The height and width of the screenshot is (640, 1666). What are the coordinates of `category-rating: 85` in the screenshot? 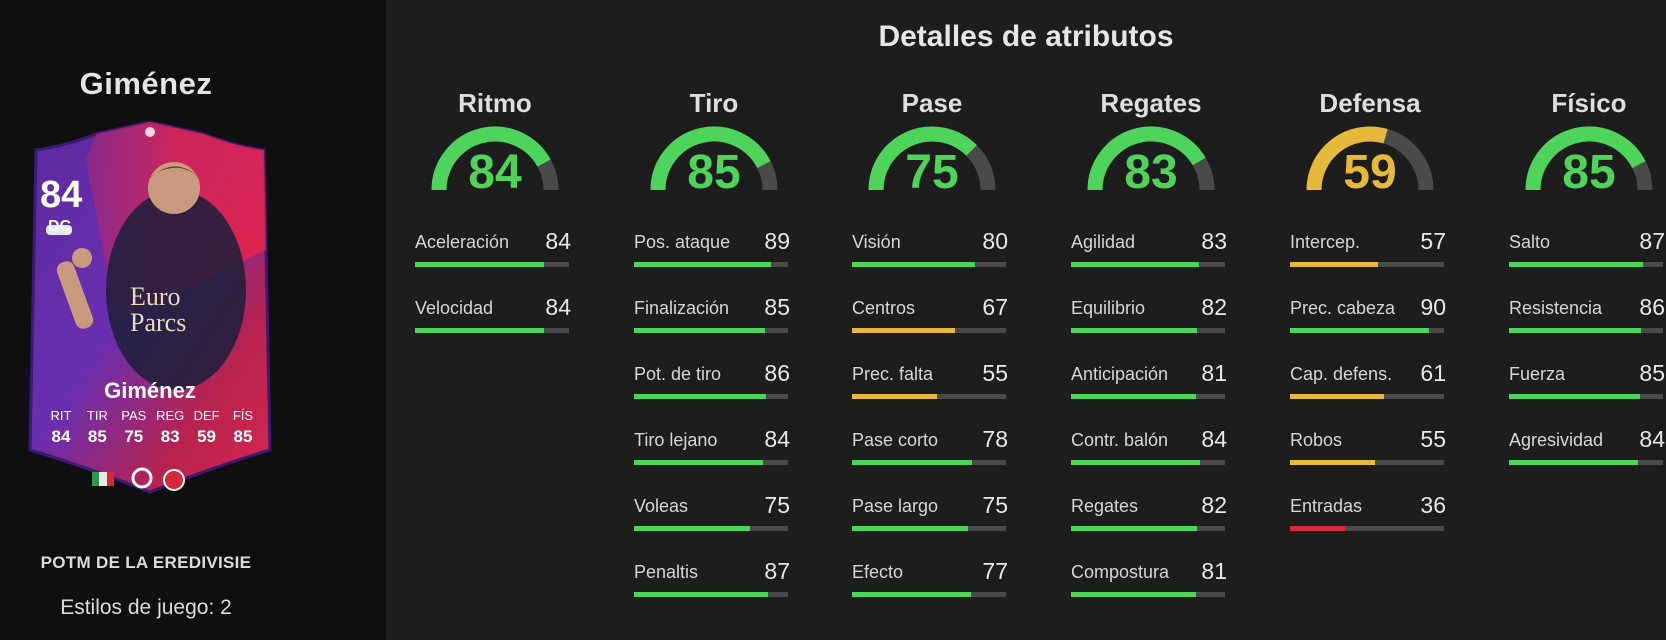 It's located at (1589, 172).